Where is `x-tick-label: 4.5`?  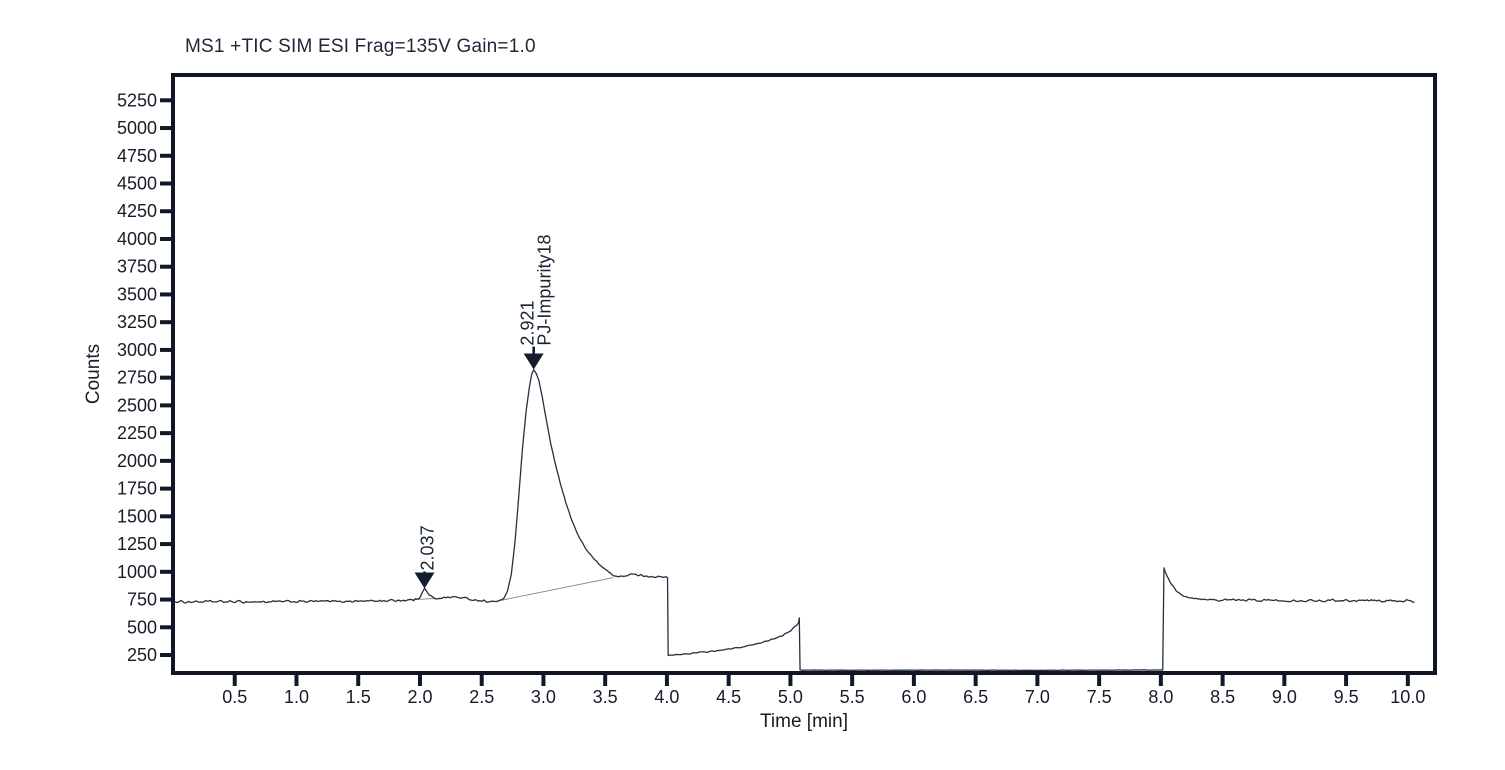
x-tick-label: 4.5 is located at coordinates (728, 697).